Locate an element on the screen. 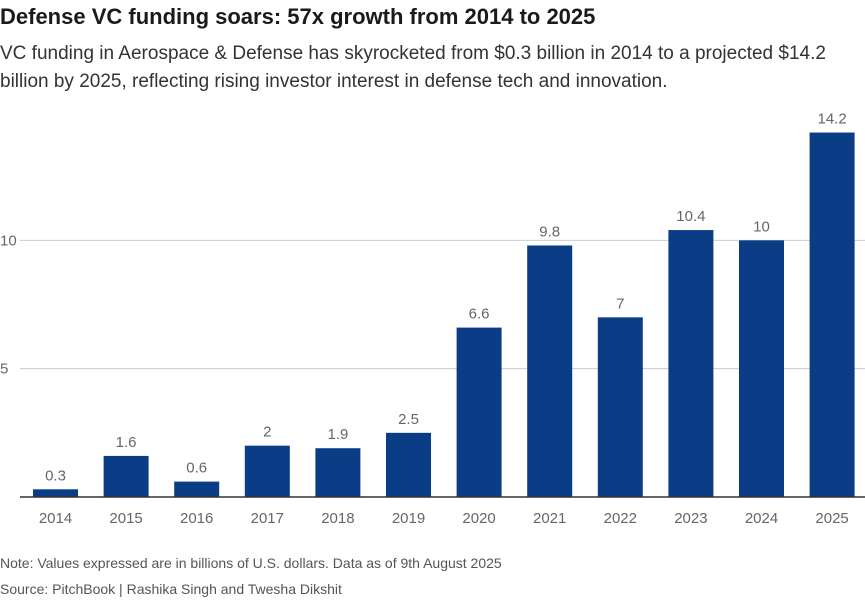 This screenshot has width=865, height=600. bar-2016 is located at coordinates (197, 489).